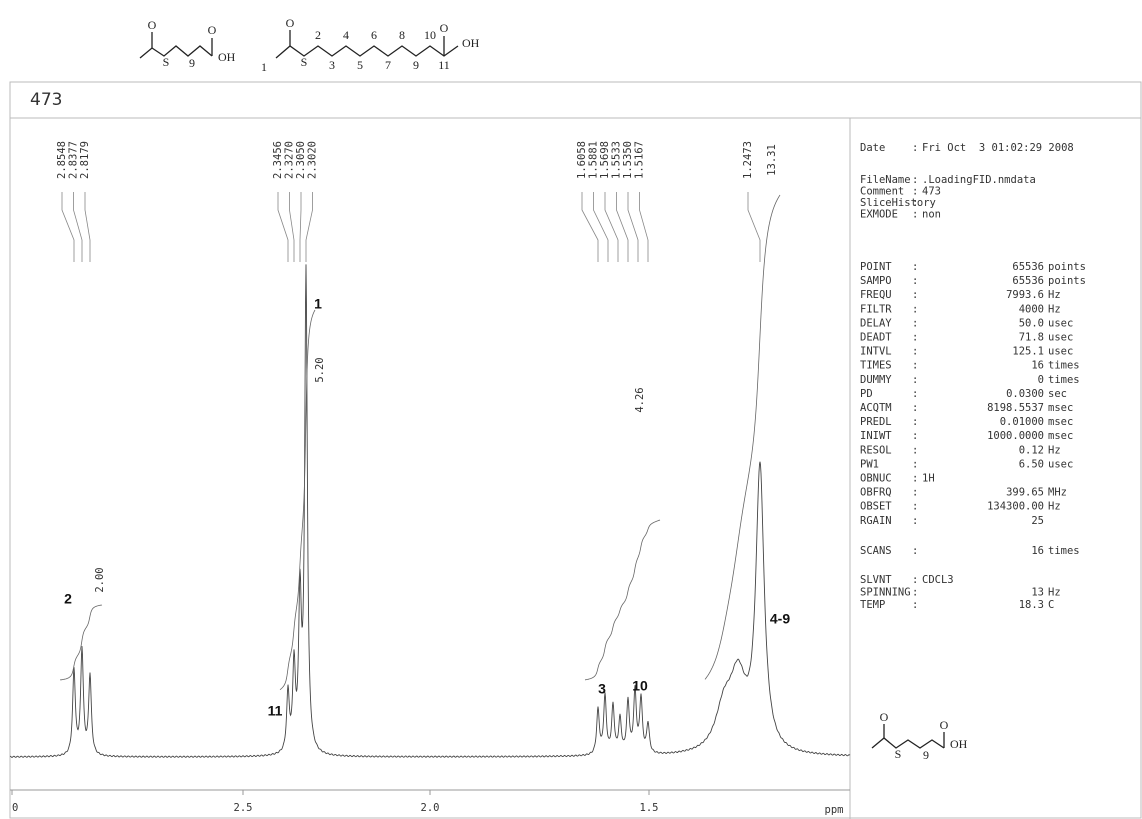 The height and width of the screenshot is (819, 1142). What do you see at coordinates (876, 281) in the screenshot?
I see `param-key: SAMPO` at bounding box center [876, 281].